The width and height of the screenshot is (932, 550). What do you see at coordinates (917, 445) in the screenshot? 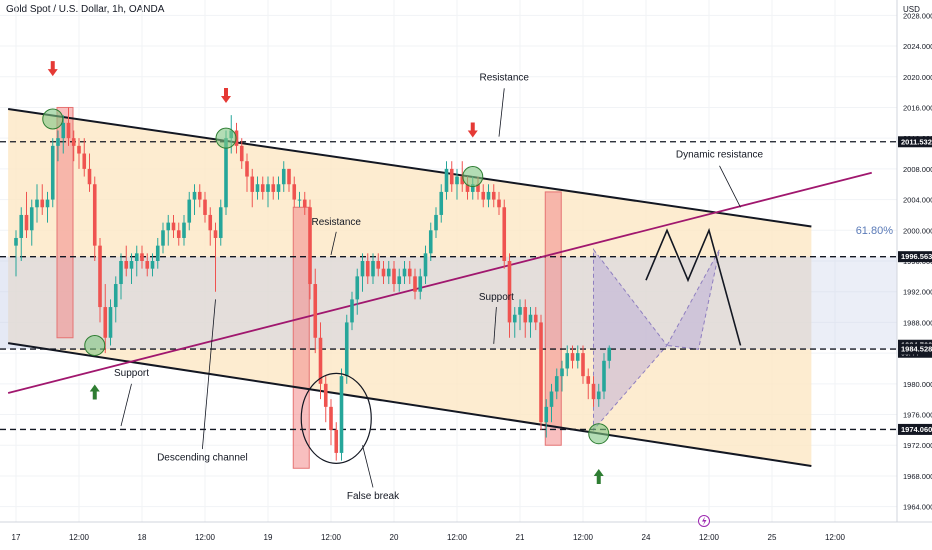
I see `y-tick-label: 1972.000` at bounding box center [917, 445].